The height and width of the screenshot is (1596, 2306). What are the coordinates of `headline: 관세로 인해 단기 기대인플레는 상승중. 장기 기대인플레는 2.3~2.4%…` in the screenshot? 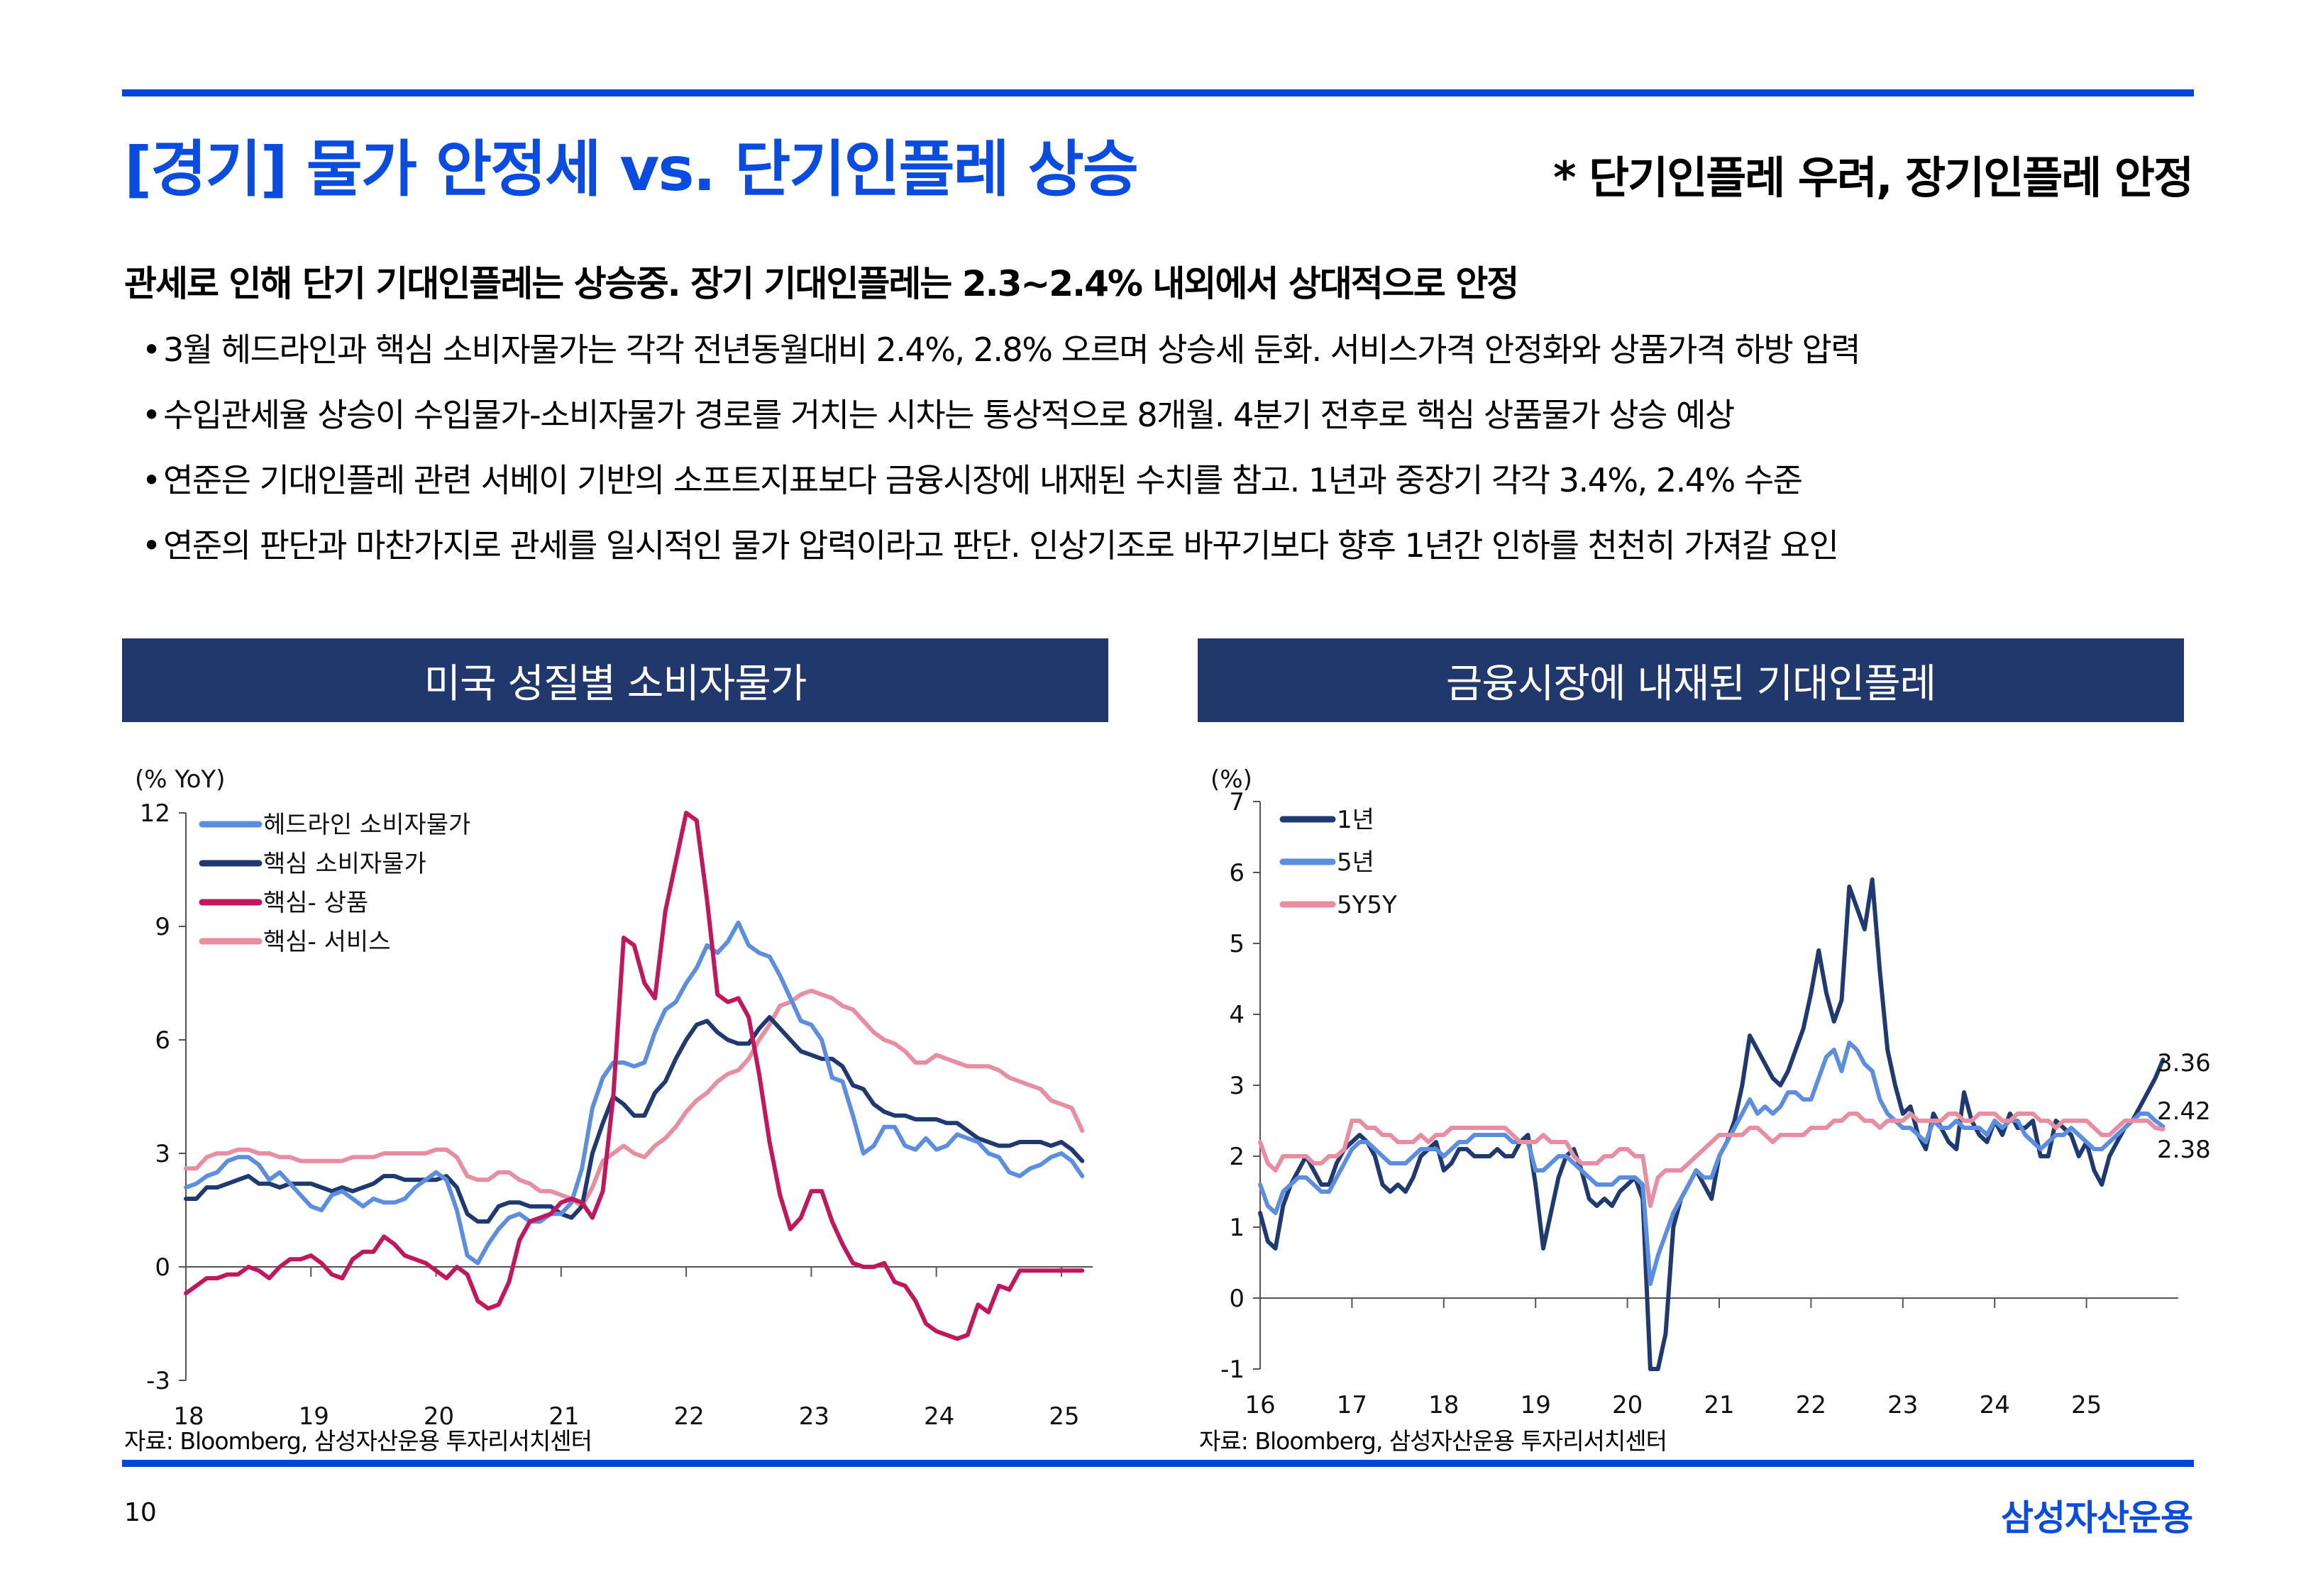 It's located at (822, 283).